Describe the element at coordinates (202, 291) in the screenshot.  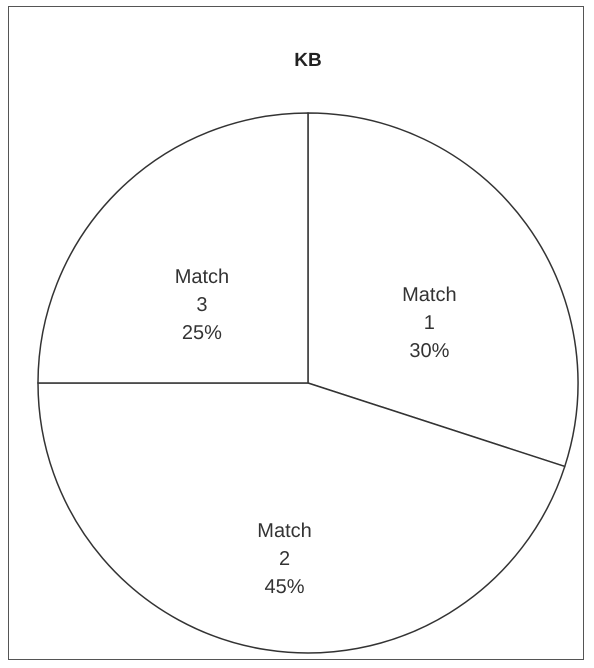
I see `slice-label: Match 3` at that location.